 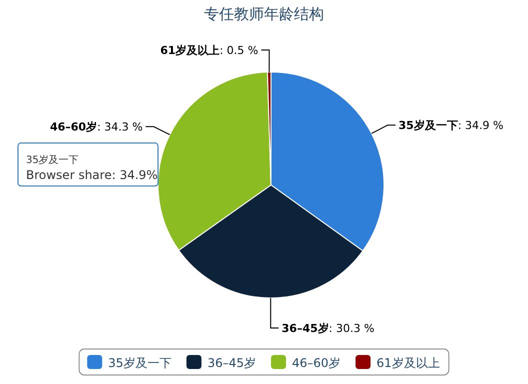 What do you see at coordinates (231, 363) in the screenshot?
I see `legend-label: 36–45岁` at bounding box center [231, 363].